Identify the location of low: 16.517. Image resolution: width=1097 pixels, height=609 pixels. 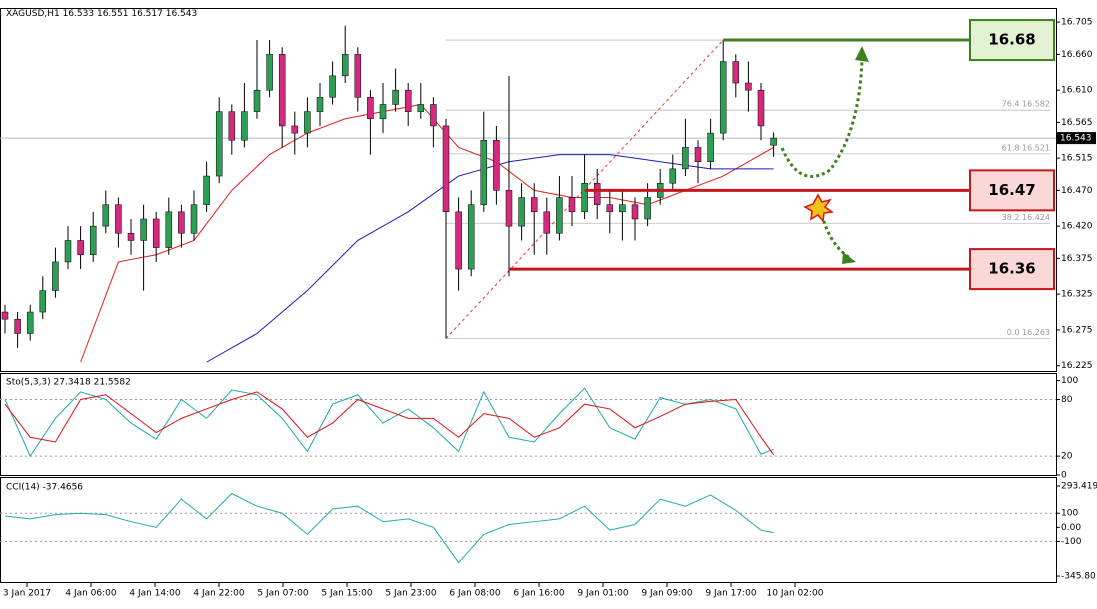
(147, 14).